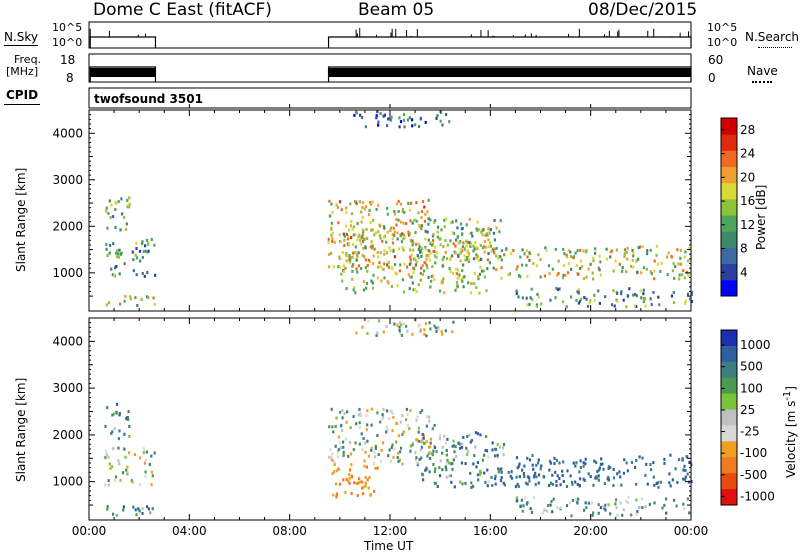 Image resolution: width=800 pixels, height=554 pixels. What do you see at coordinates (22, 104) in the screenshot?
I see `cpid-underline` at bounding box center [22, 104].